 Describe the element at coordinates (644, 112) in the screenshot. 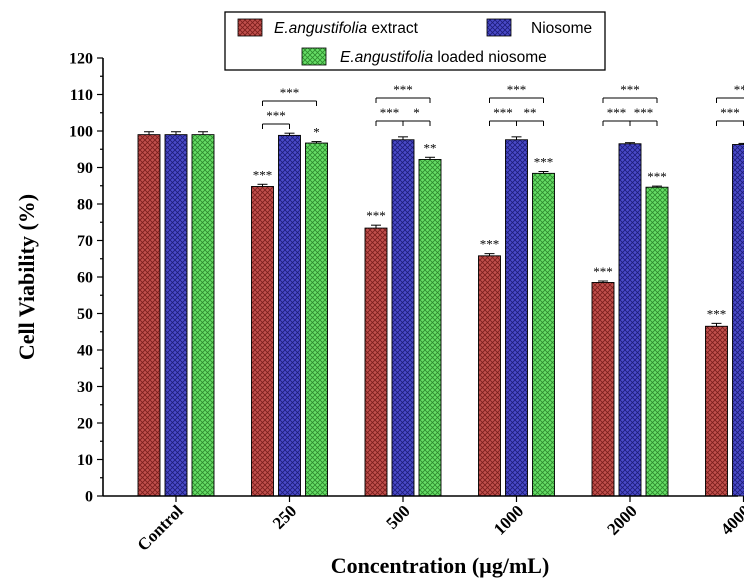

I see `comparison-niosome-vs-loaded-label: ***` at that location.